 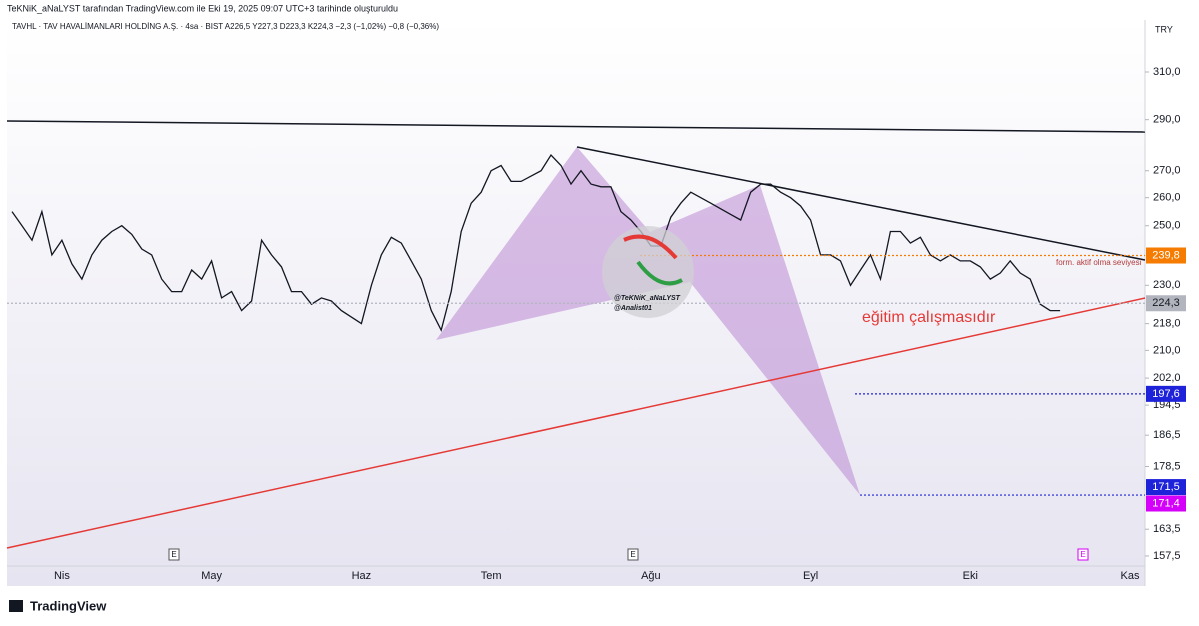 I want to click on x-tick-label: May, so click(x=211, y=576).